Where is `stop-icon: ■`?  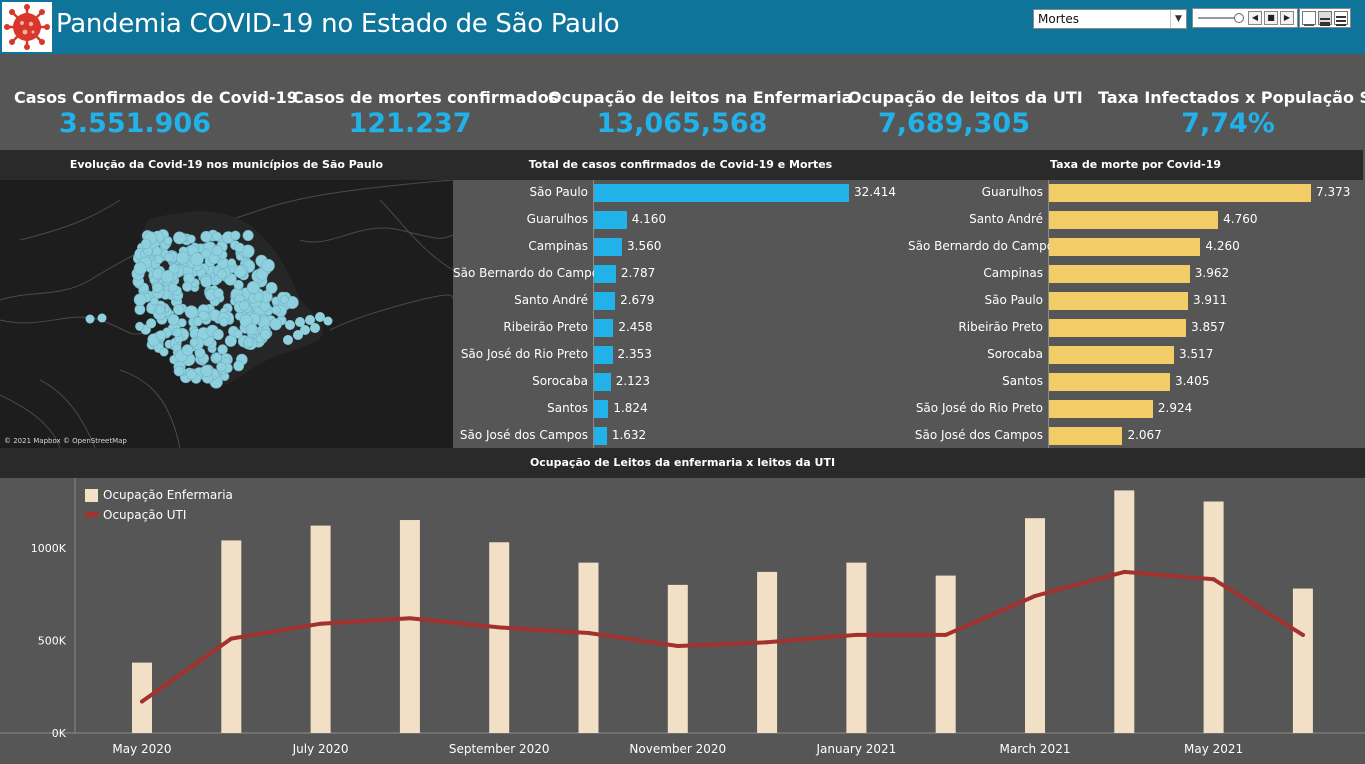
stop-icon: ■ is located at coordinates (1271, 18).